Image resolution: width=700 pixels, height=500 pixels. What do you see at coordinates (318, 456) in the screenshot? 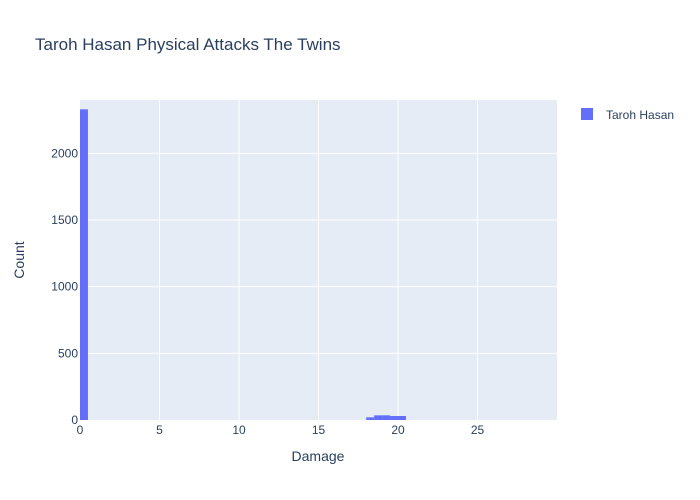
I see `x-axis-title: Damage` at bounding box center [318, 456].